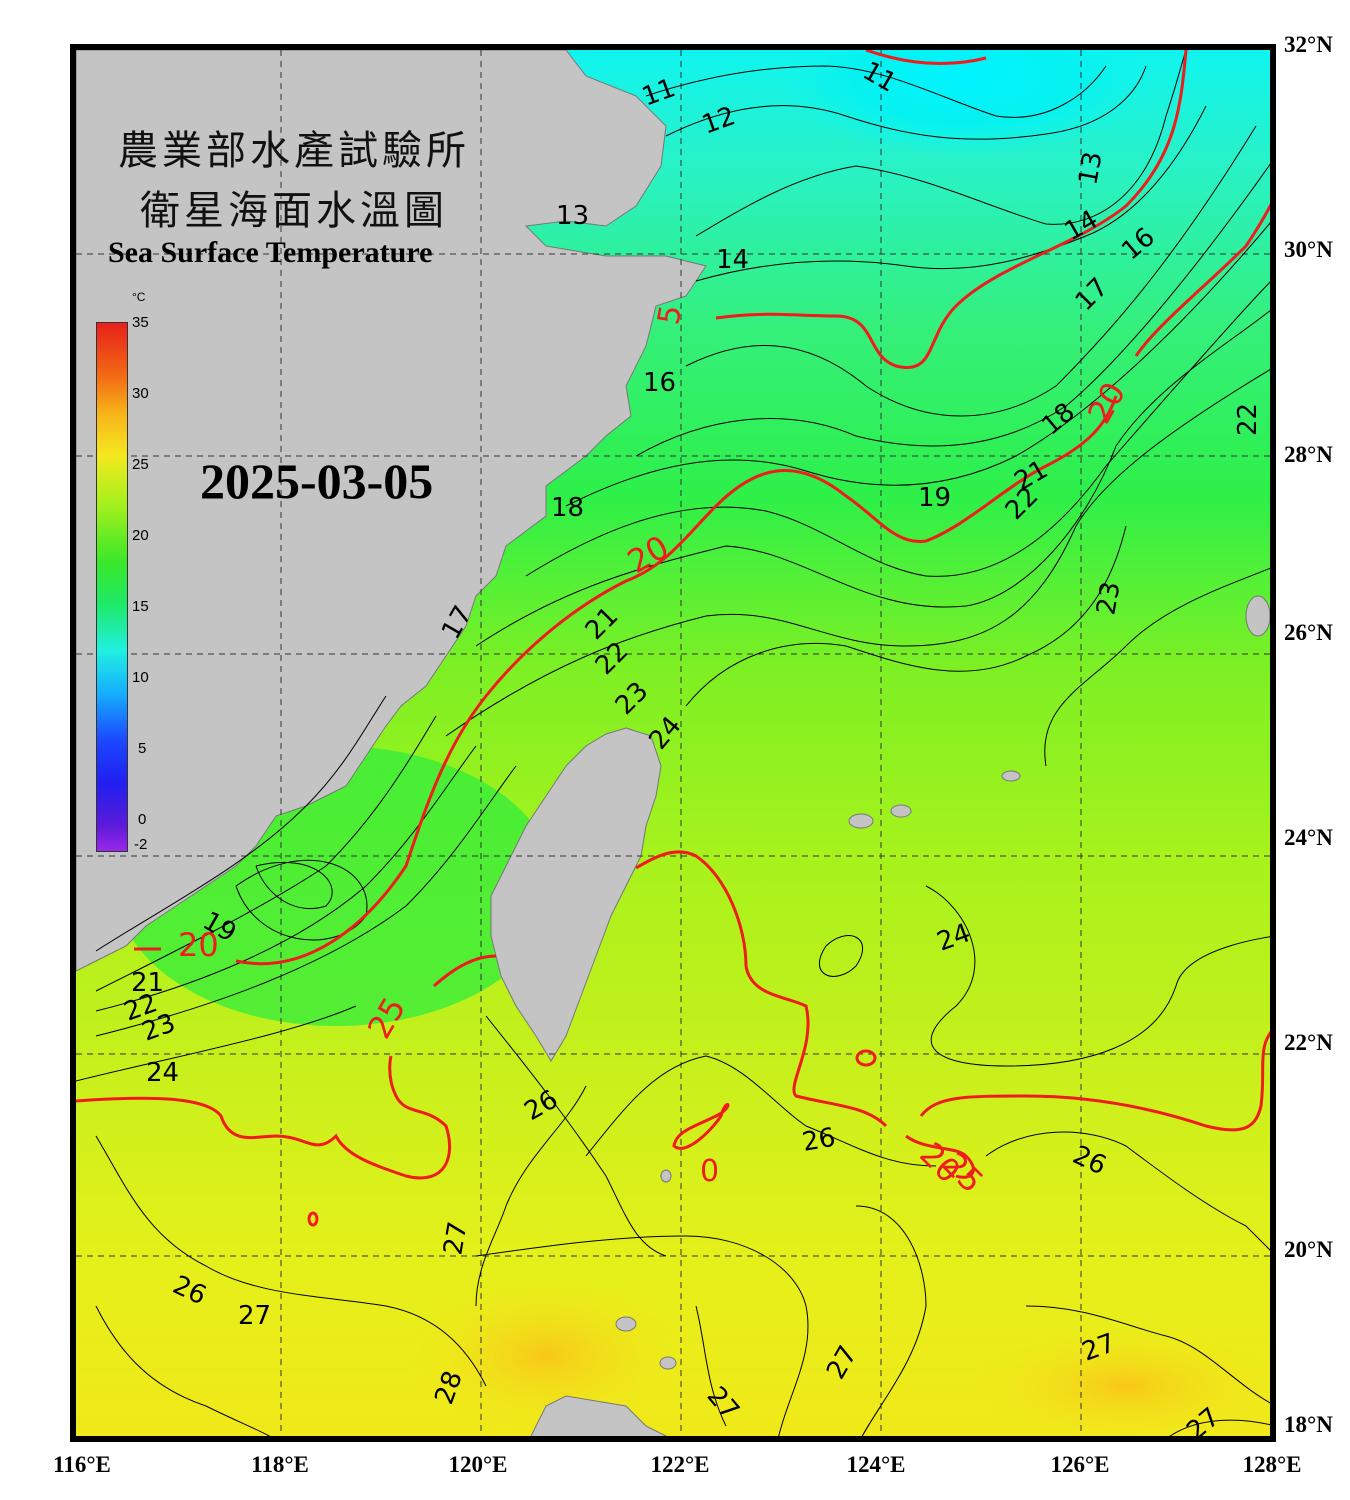 Image resolution: width=1350 pixels, height=1500 pixels. Describe the element at coordinates (1308, 249) in the screenshot. I see `lat-label: 30°N` at that location.